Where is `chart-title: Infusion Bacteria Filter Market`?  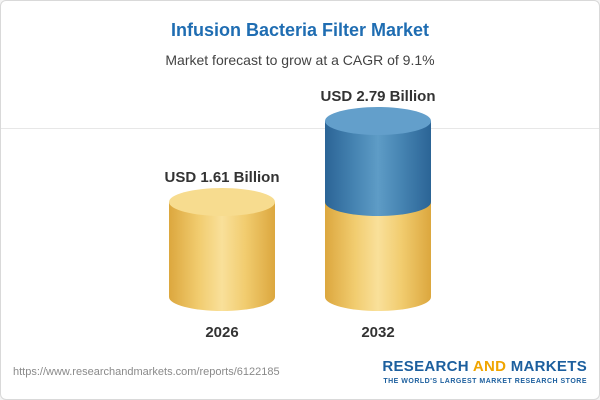 chart-title: Infusion Bacteria Filter Market is located at coordinates (300, 30).